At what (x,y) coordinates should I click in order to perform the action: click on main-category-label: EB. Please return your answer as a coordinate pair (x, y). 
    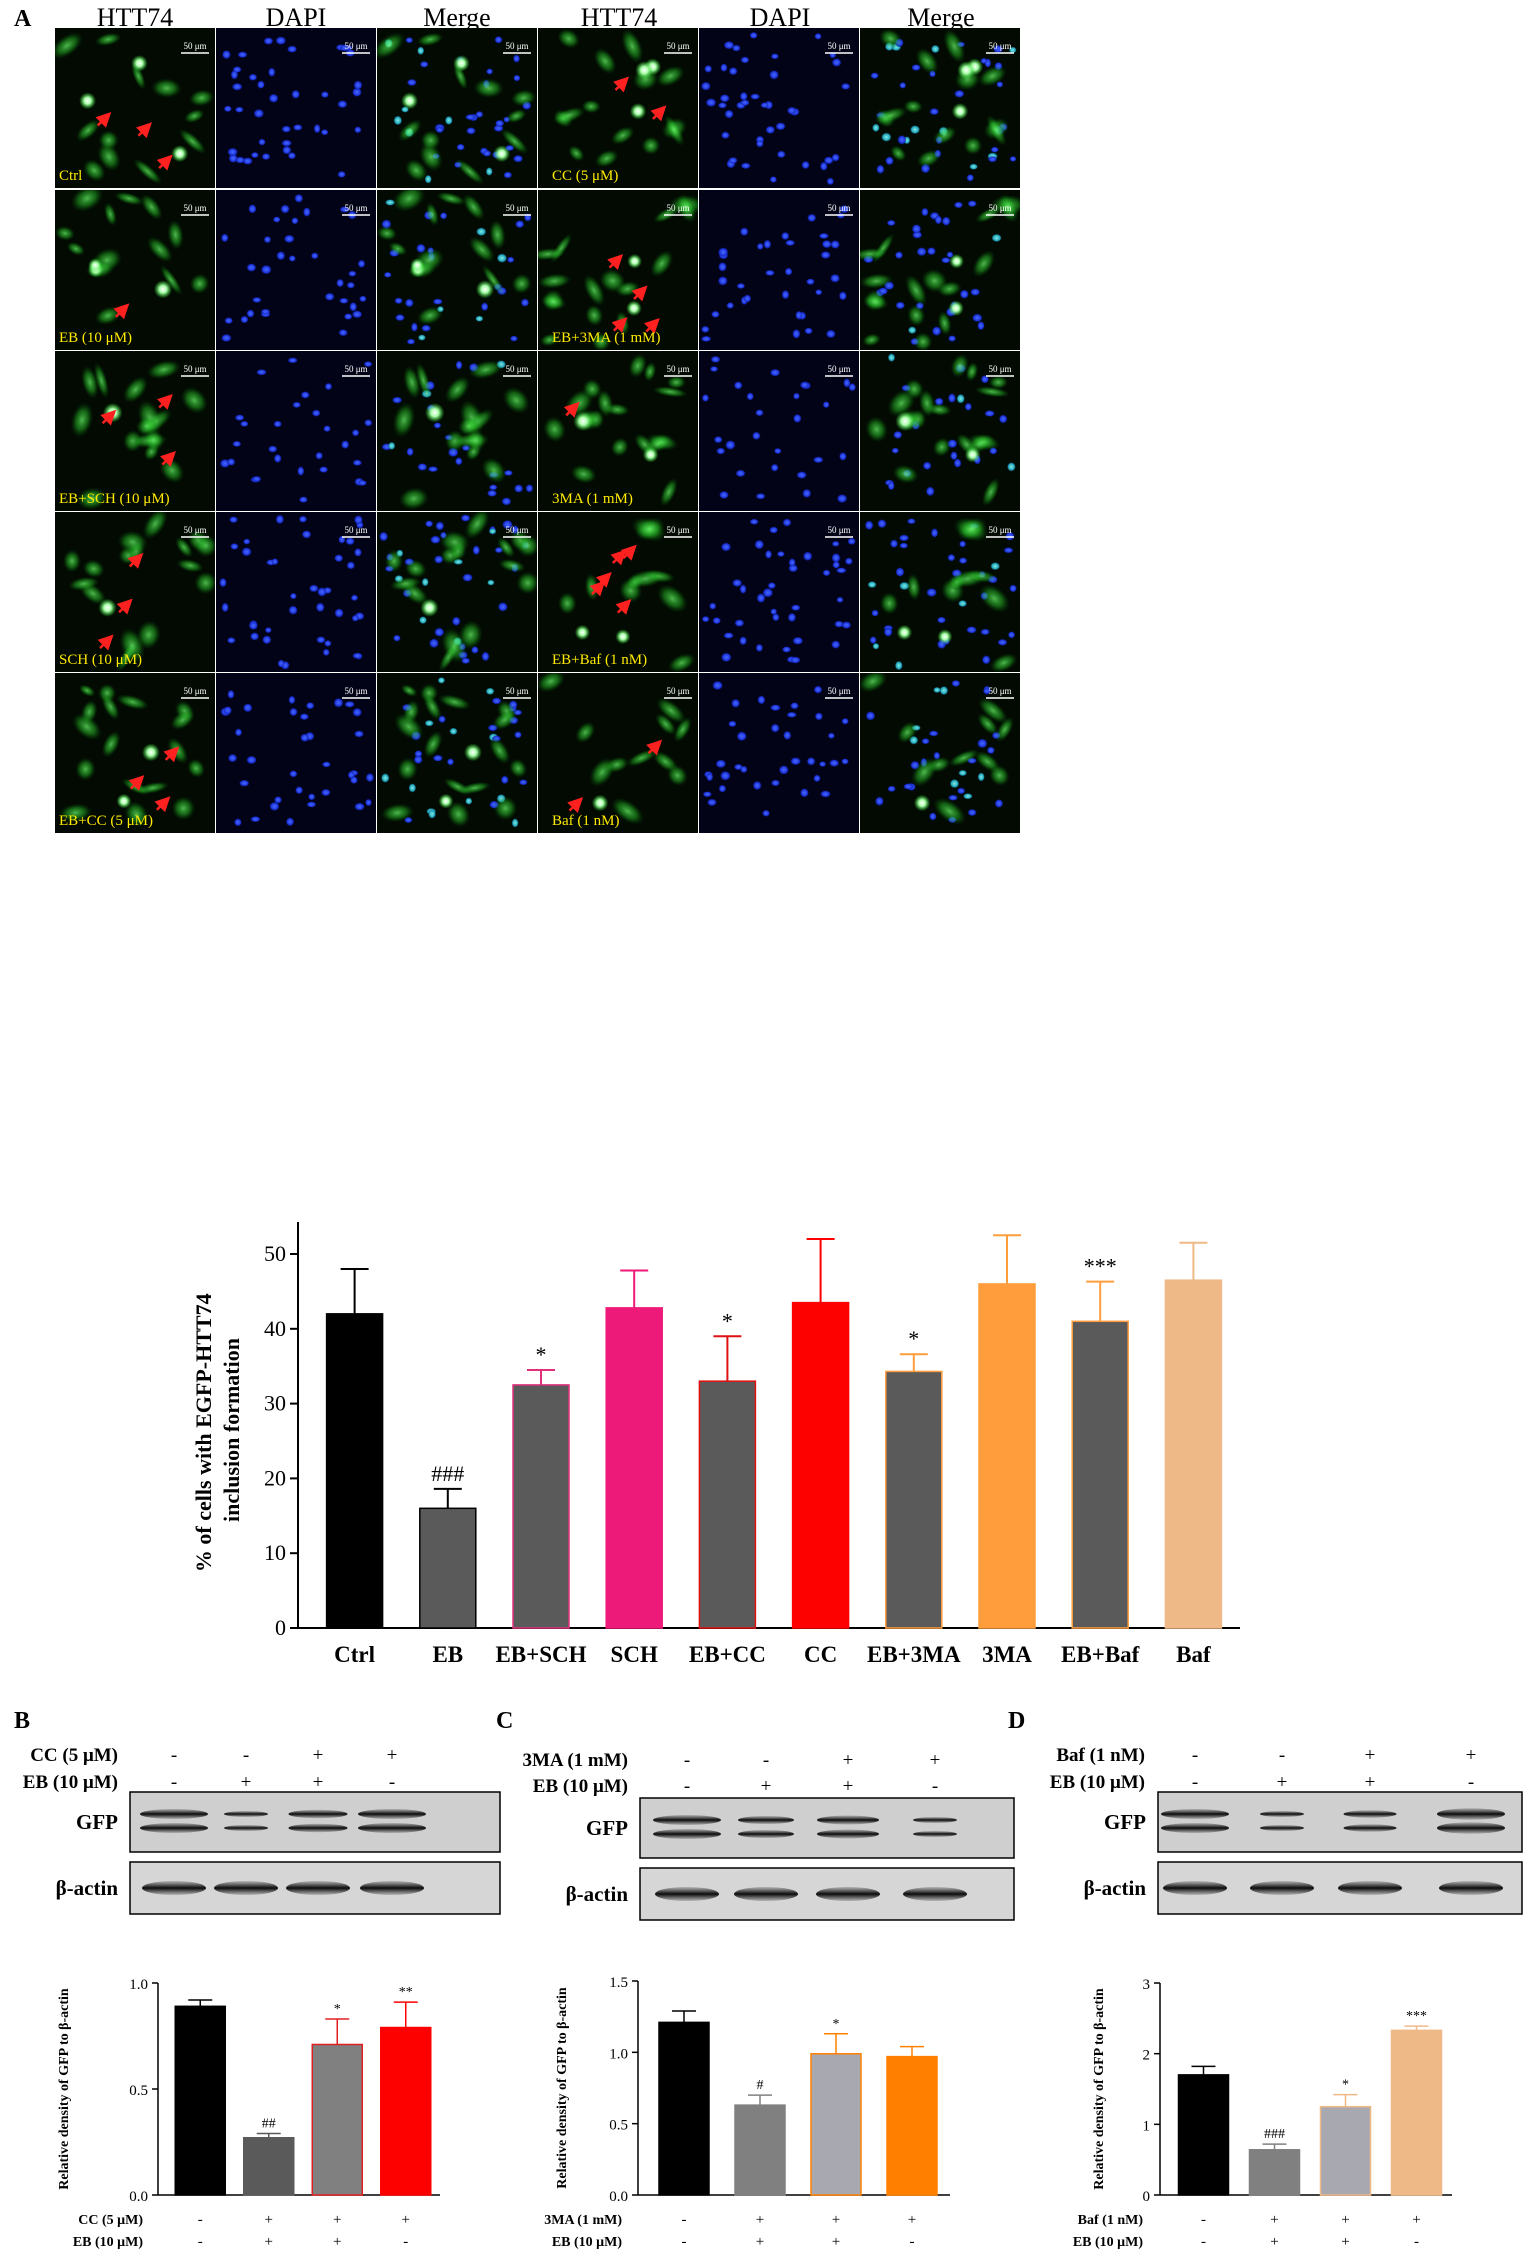
    Looking at the image, I should click on (447, 1654).